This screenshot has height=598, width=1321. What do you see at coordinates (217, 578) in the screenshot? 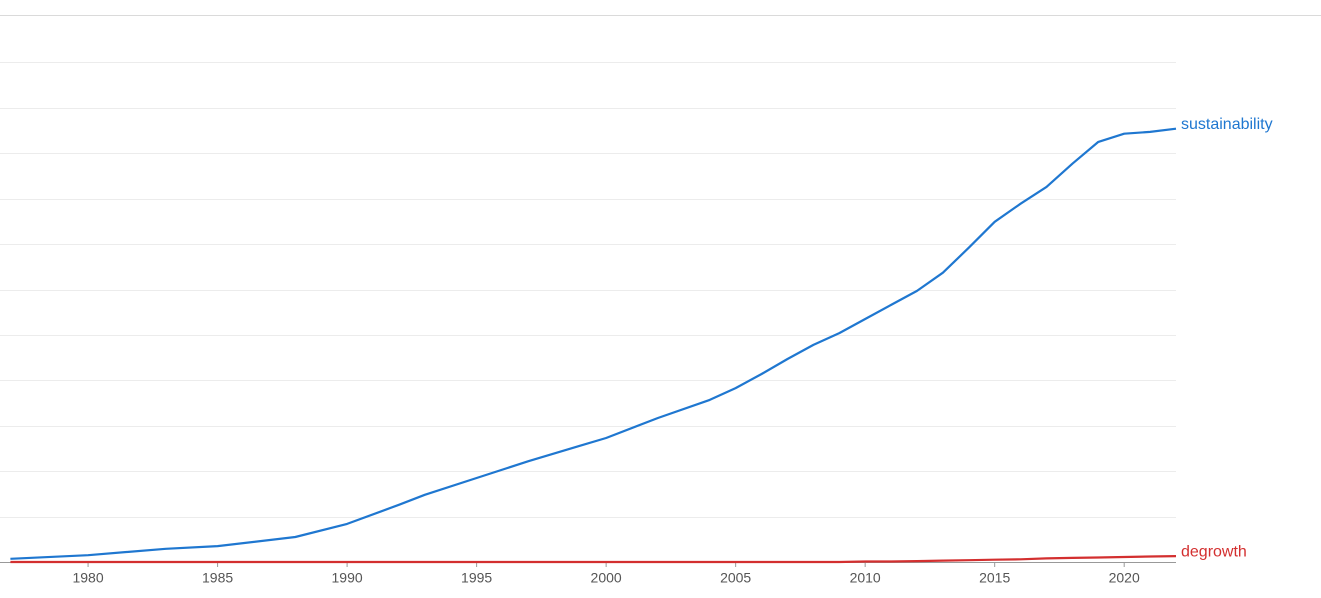
I see `x-tick-label: 1985` at bounding box center [217, 578].